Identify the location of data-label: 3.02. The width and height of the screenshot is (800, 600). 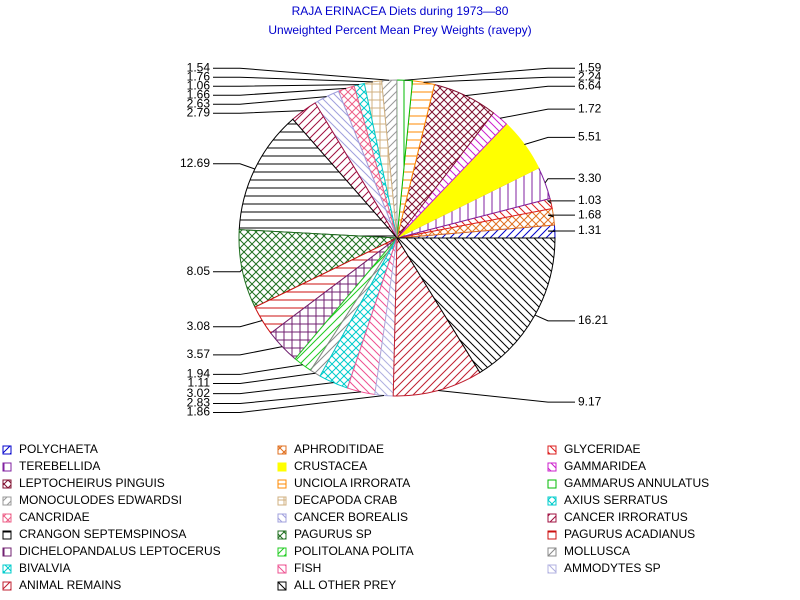
(199, 393).